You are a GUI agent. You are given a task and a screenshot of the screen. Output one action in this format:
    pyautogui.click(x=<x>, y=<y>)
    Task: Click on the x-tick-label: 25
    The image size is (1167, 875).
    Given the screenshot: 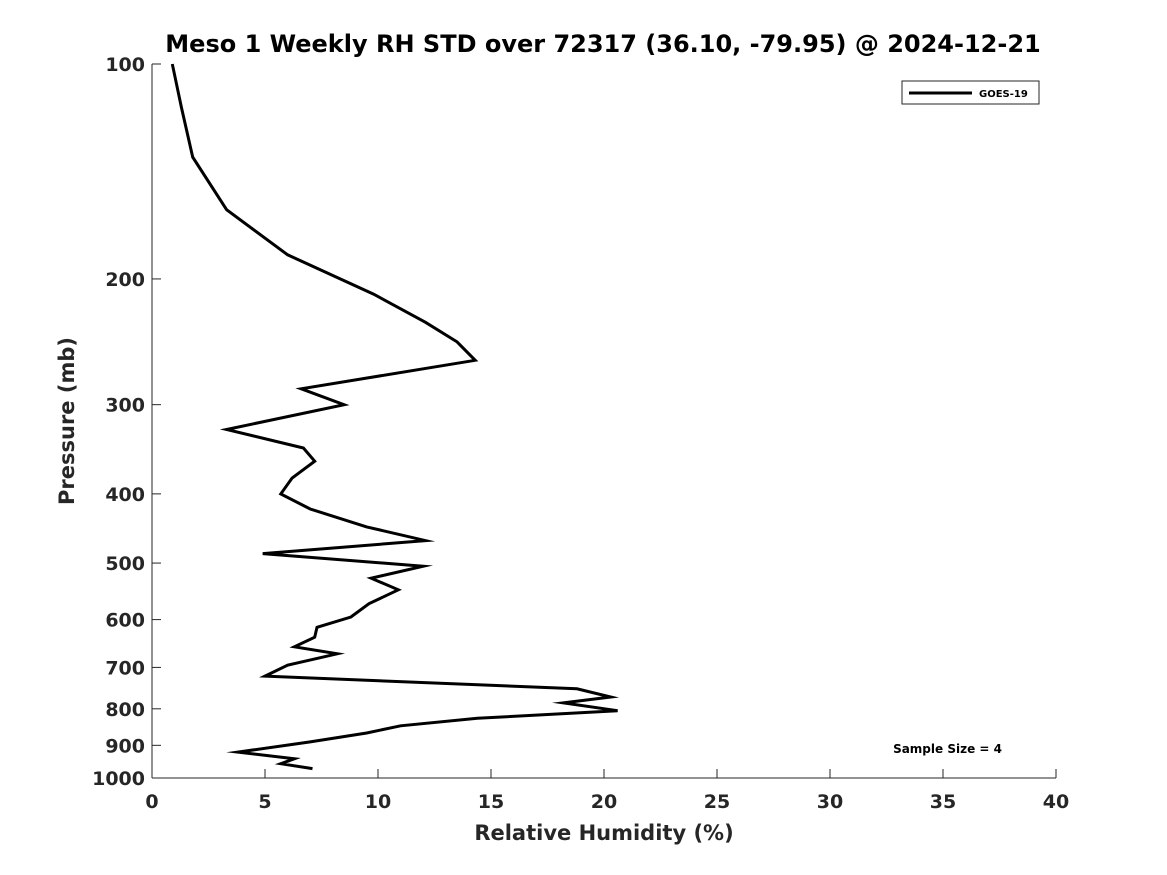 What is the action you would take?
    pyautogui.click(x=717, y=802)
    